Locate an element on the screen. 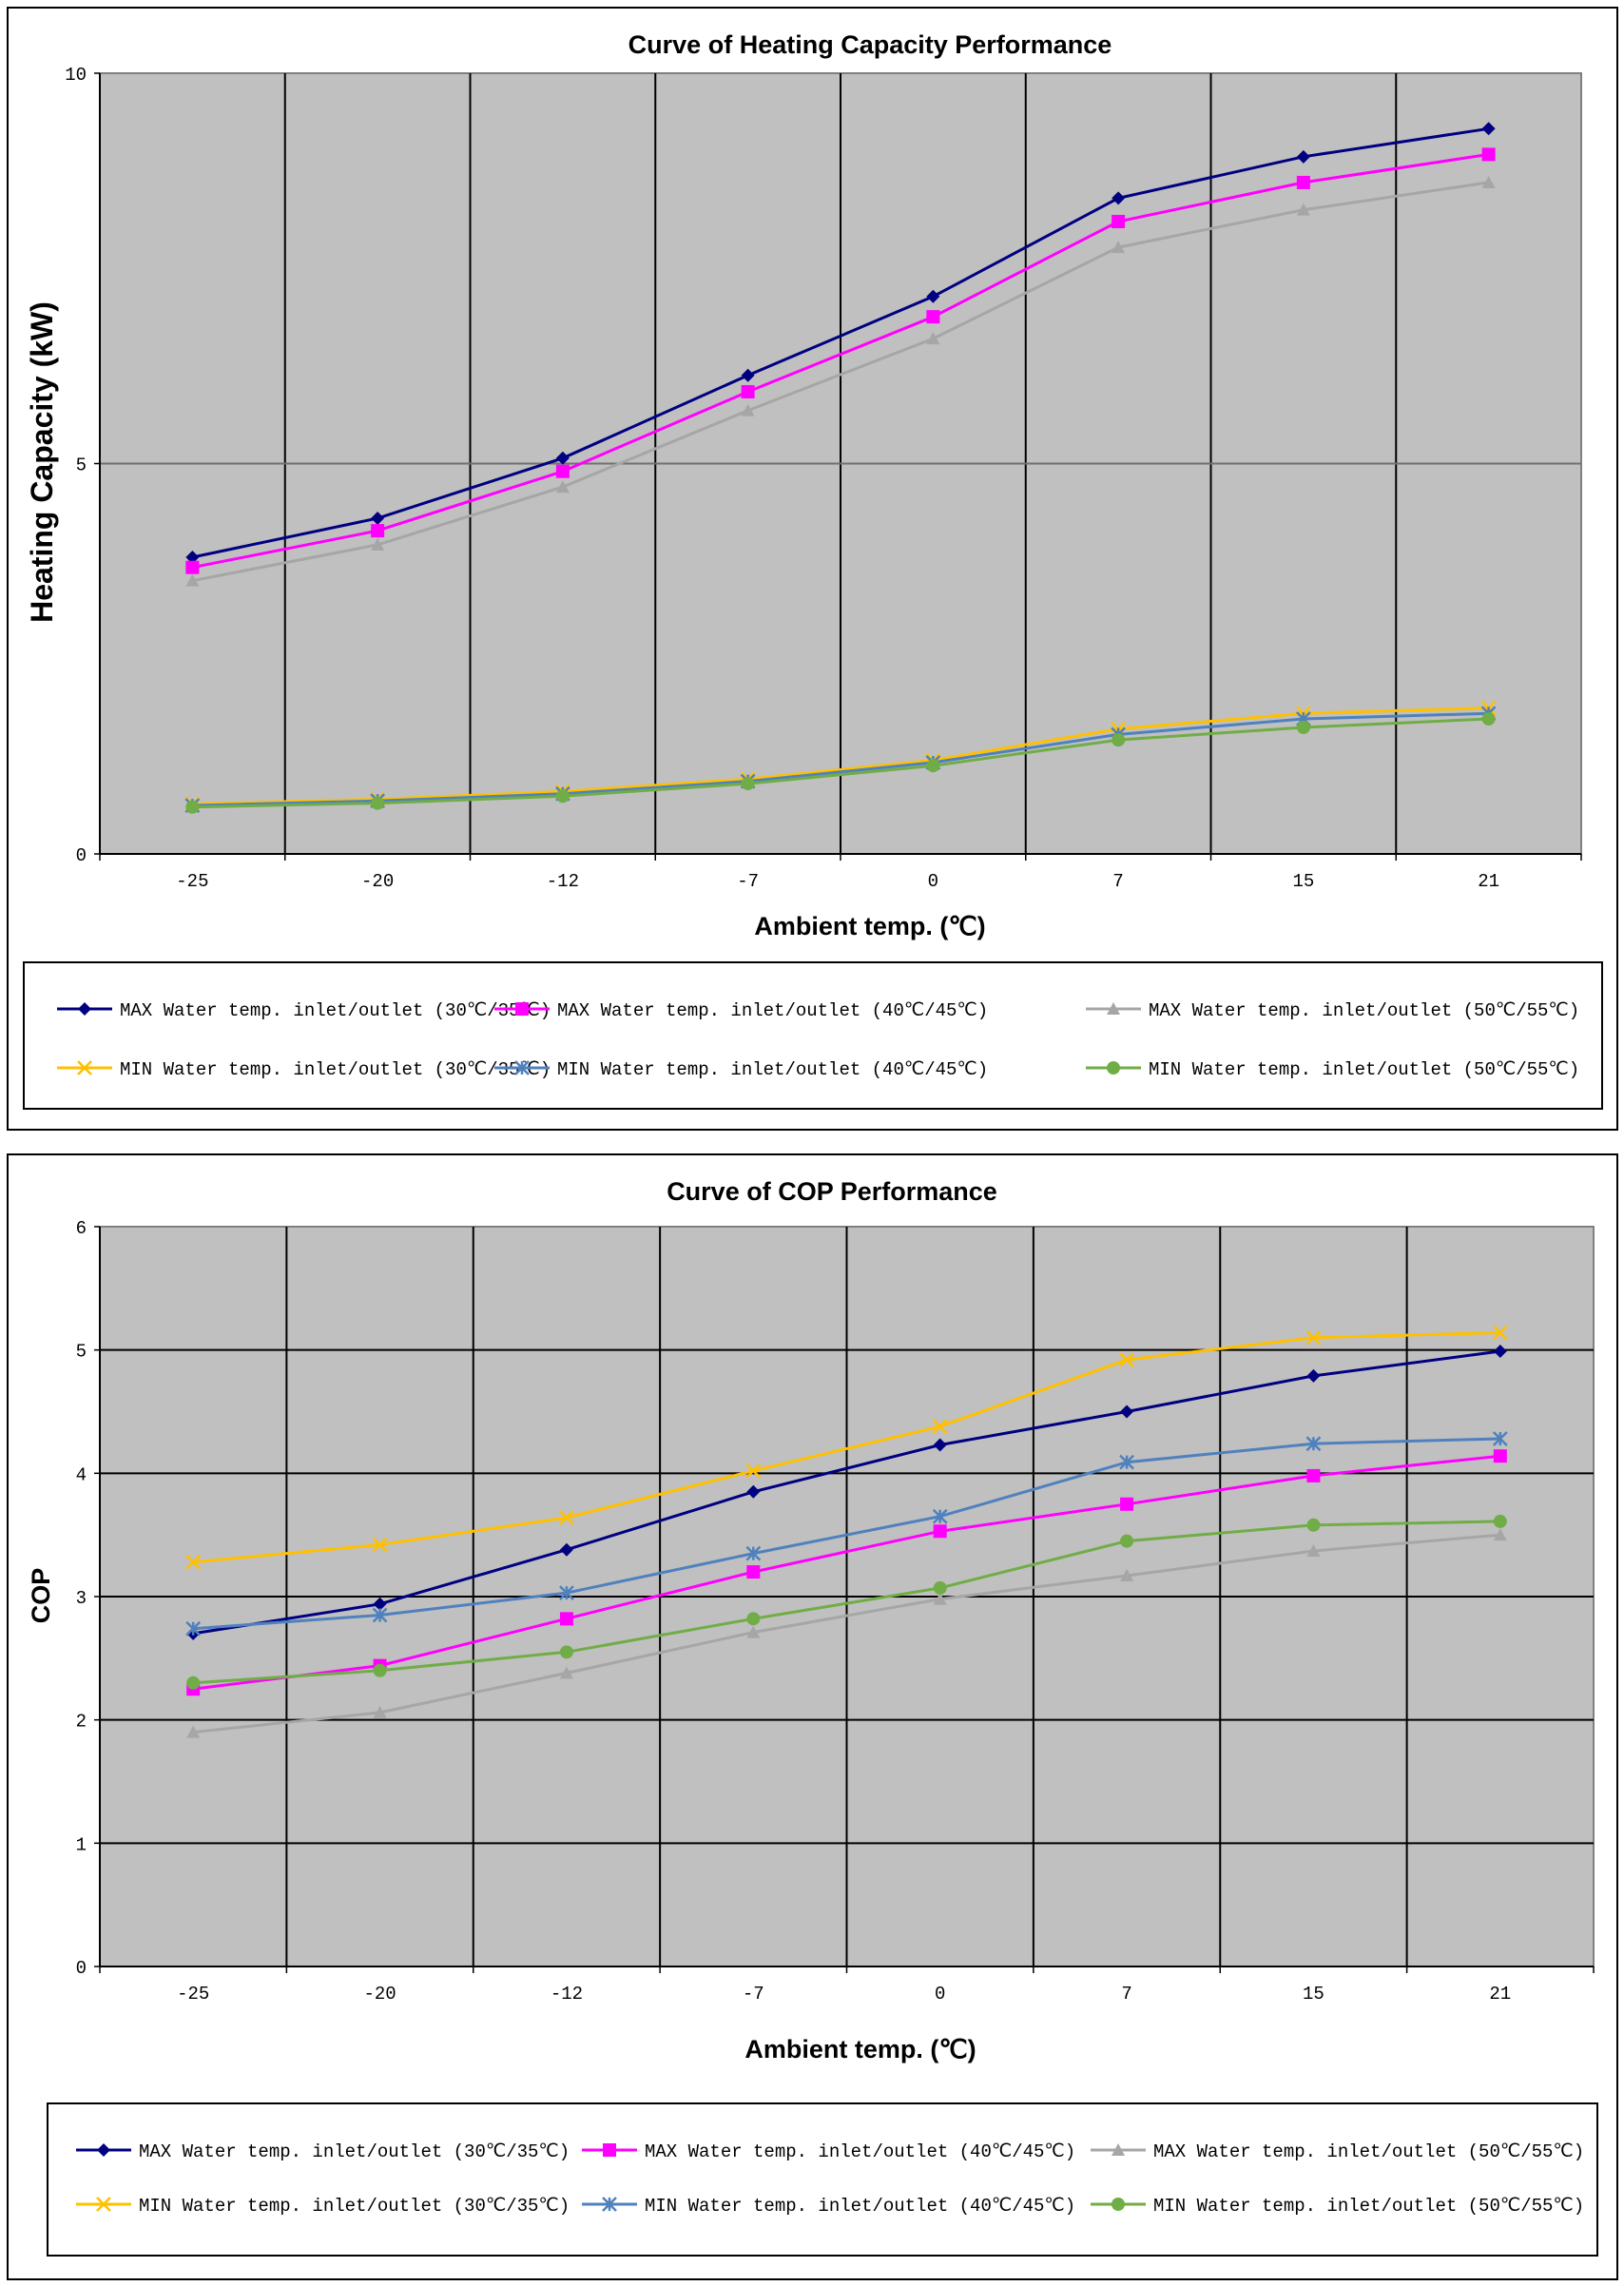  x-tick-label: 0 is located at coordinates (933, 881).